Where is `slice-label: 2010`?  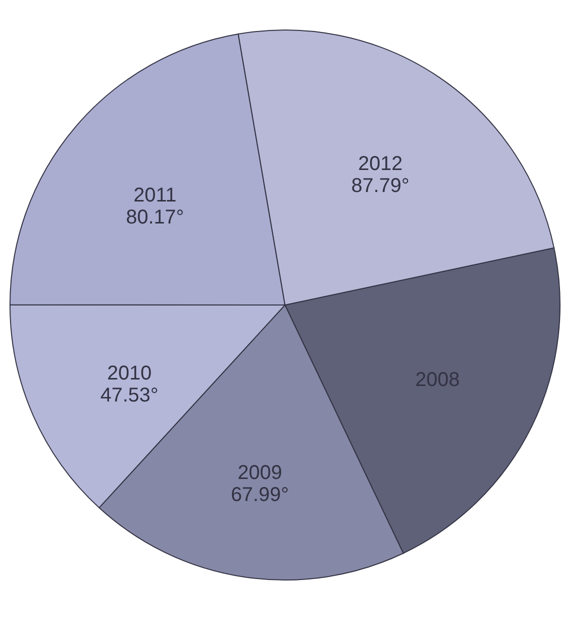 slice-label: 2010 is located at coordinates (129, 373).